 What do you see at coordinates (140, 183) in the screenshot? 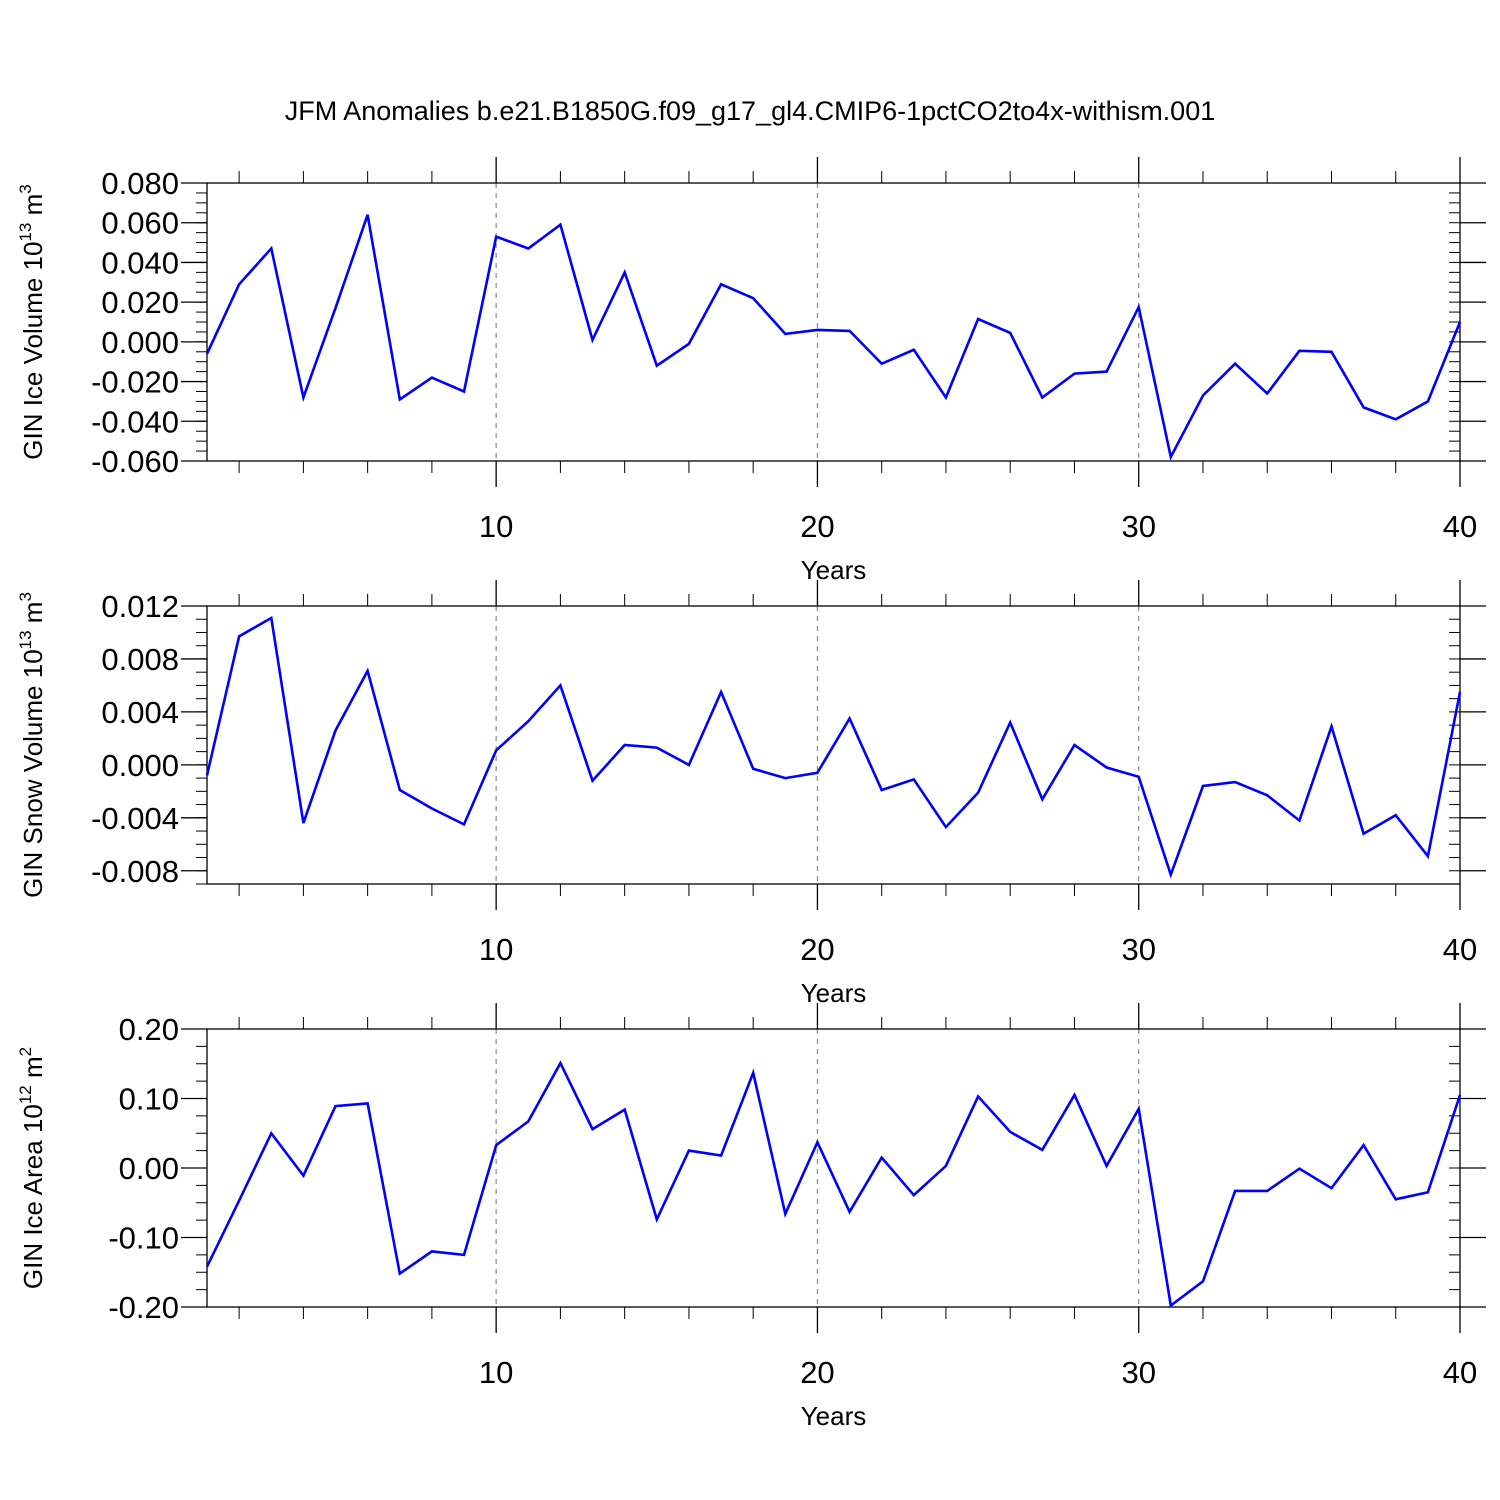
I see `y-tick-label: 0.080` at bounding box center [140, 183].